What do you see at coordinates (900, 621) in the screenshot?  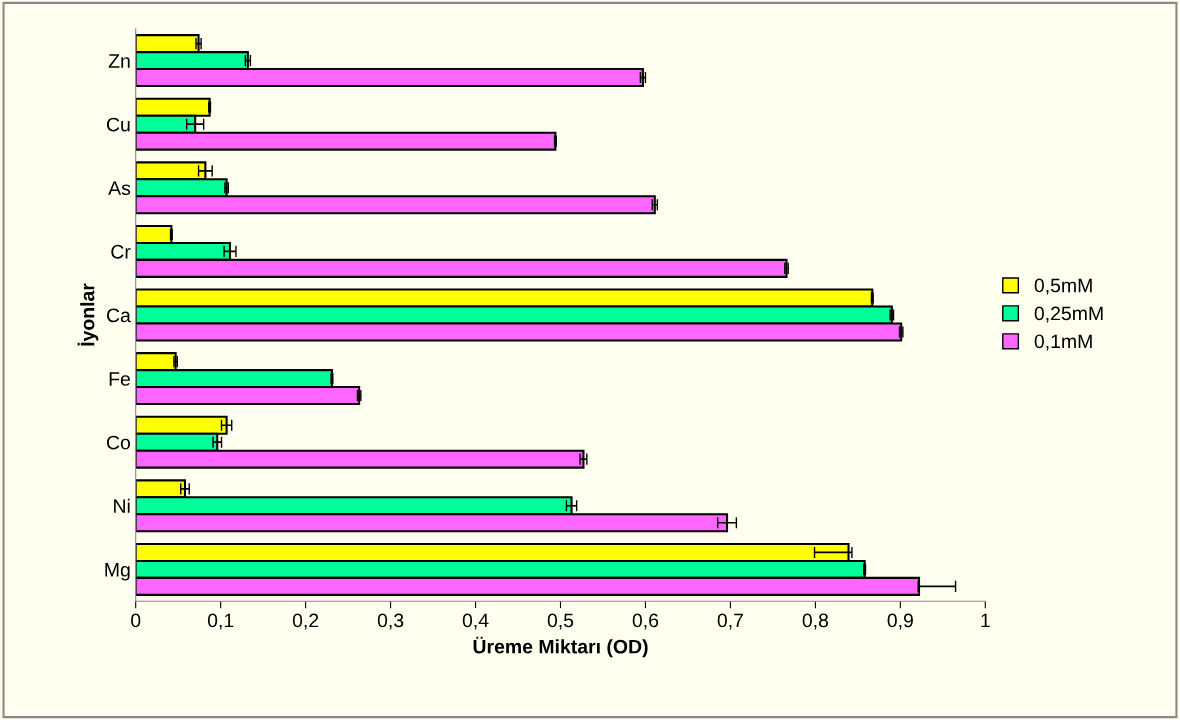 I see `x-tick-label: 0,9` at bounding box center [900, 621].